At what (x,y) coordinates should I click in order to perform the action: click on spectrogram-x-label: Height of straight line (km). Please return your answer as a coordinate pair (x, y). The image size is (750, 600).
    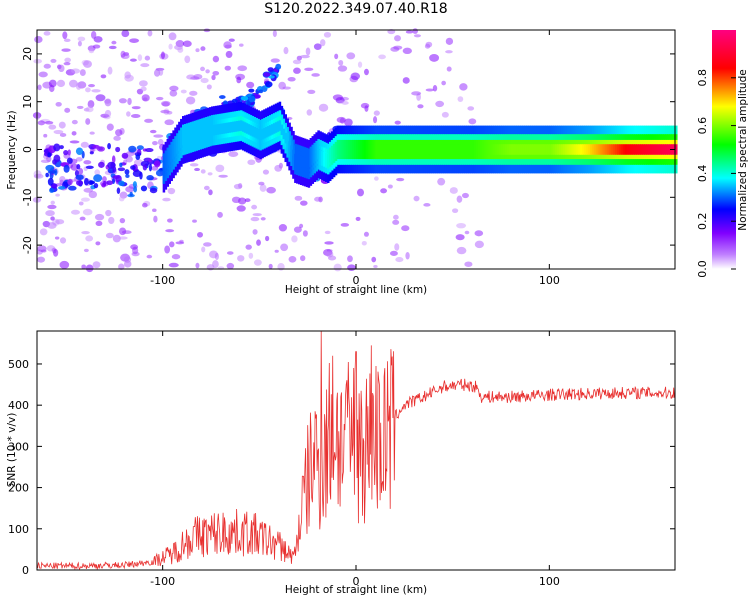
    Looking at the image, I should click on (356, 290).